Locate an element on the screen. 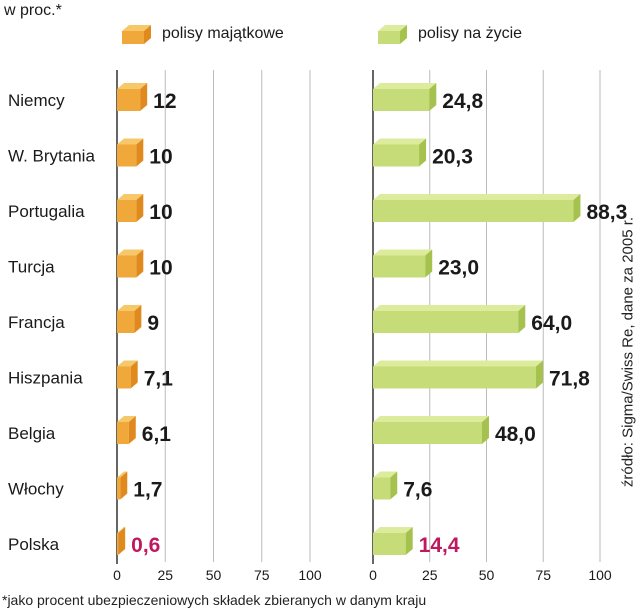  value-label: 23,0 is located at coordinates (458, 268).